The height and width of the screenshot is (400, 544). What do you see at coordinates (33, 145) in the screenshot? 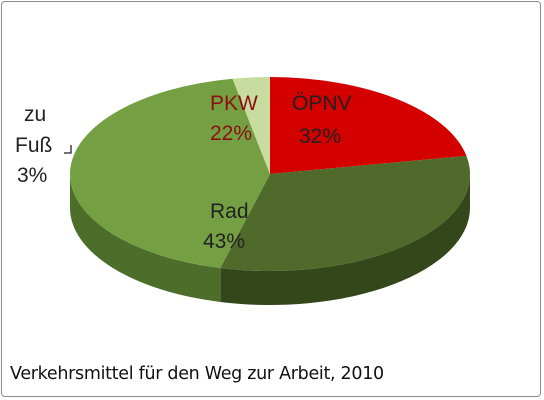
I see `slice-label-zu-fuss-line2: Fuß` at bounding box center [33, 145].